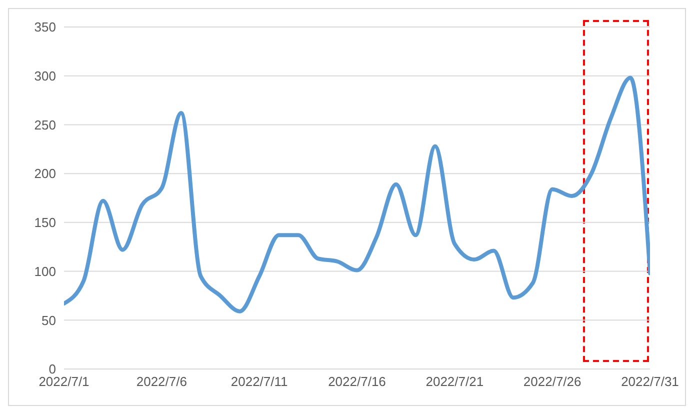 The width and height of the screenshot is (694, 414). What do you see at coordinates (650, 382) in the screenshot?
I see `x-tick-label: 2022/7/31` at bounding box center [650, 382].